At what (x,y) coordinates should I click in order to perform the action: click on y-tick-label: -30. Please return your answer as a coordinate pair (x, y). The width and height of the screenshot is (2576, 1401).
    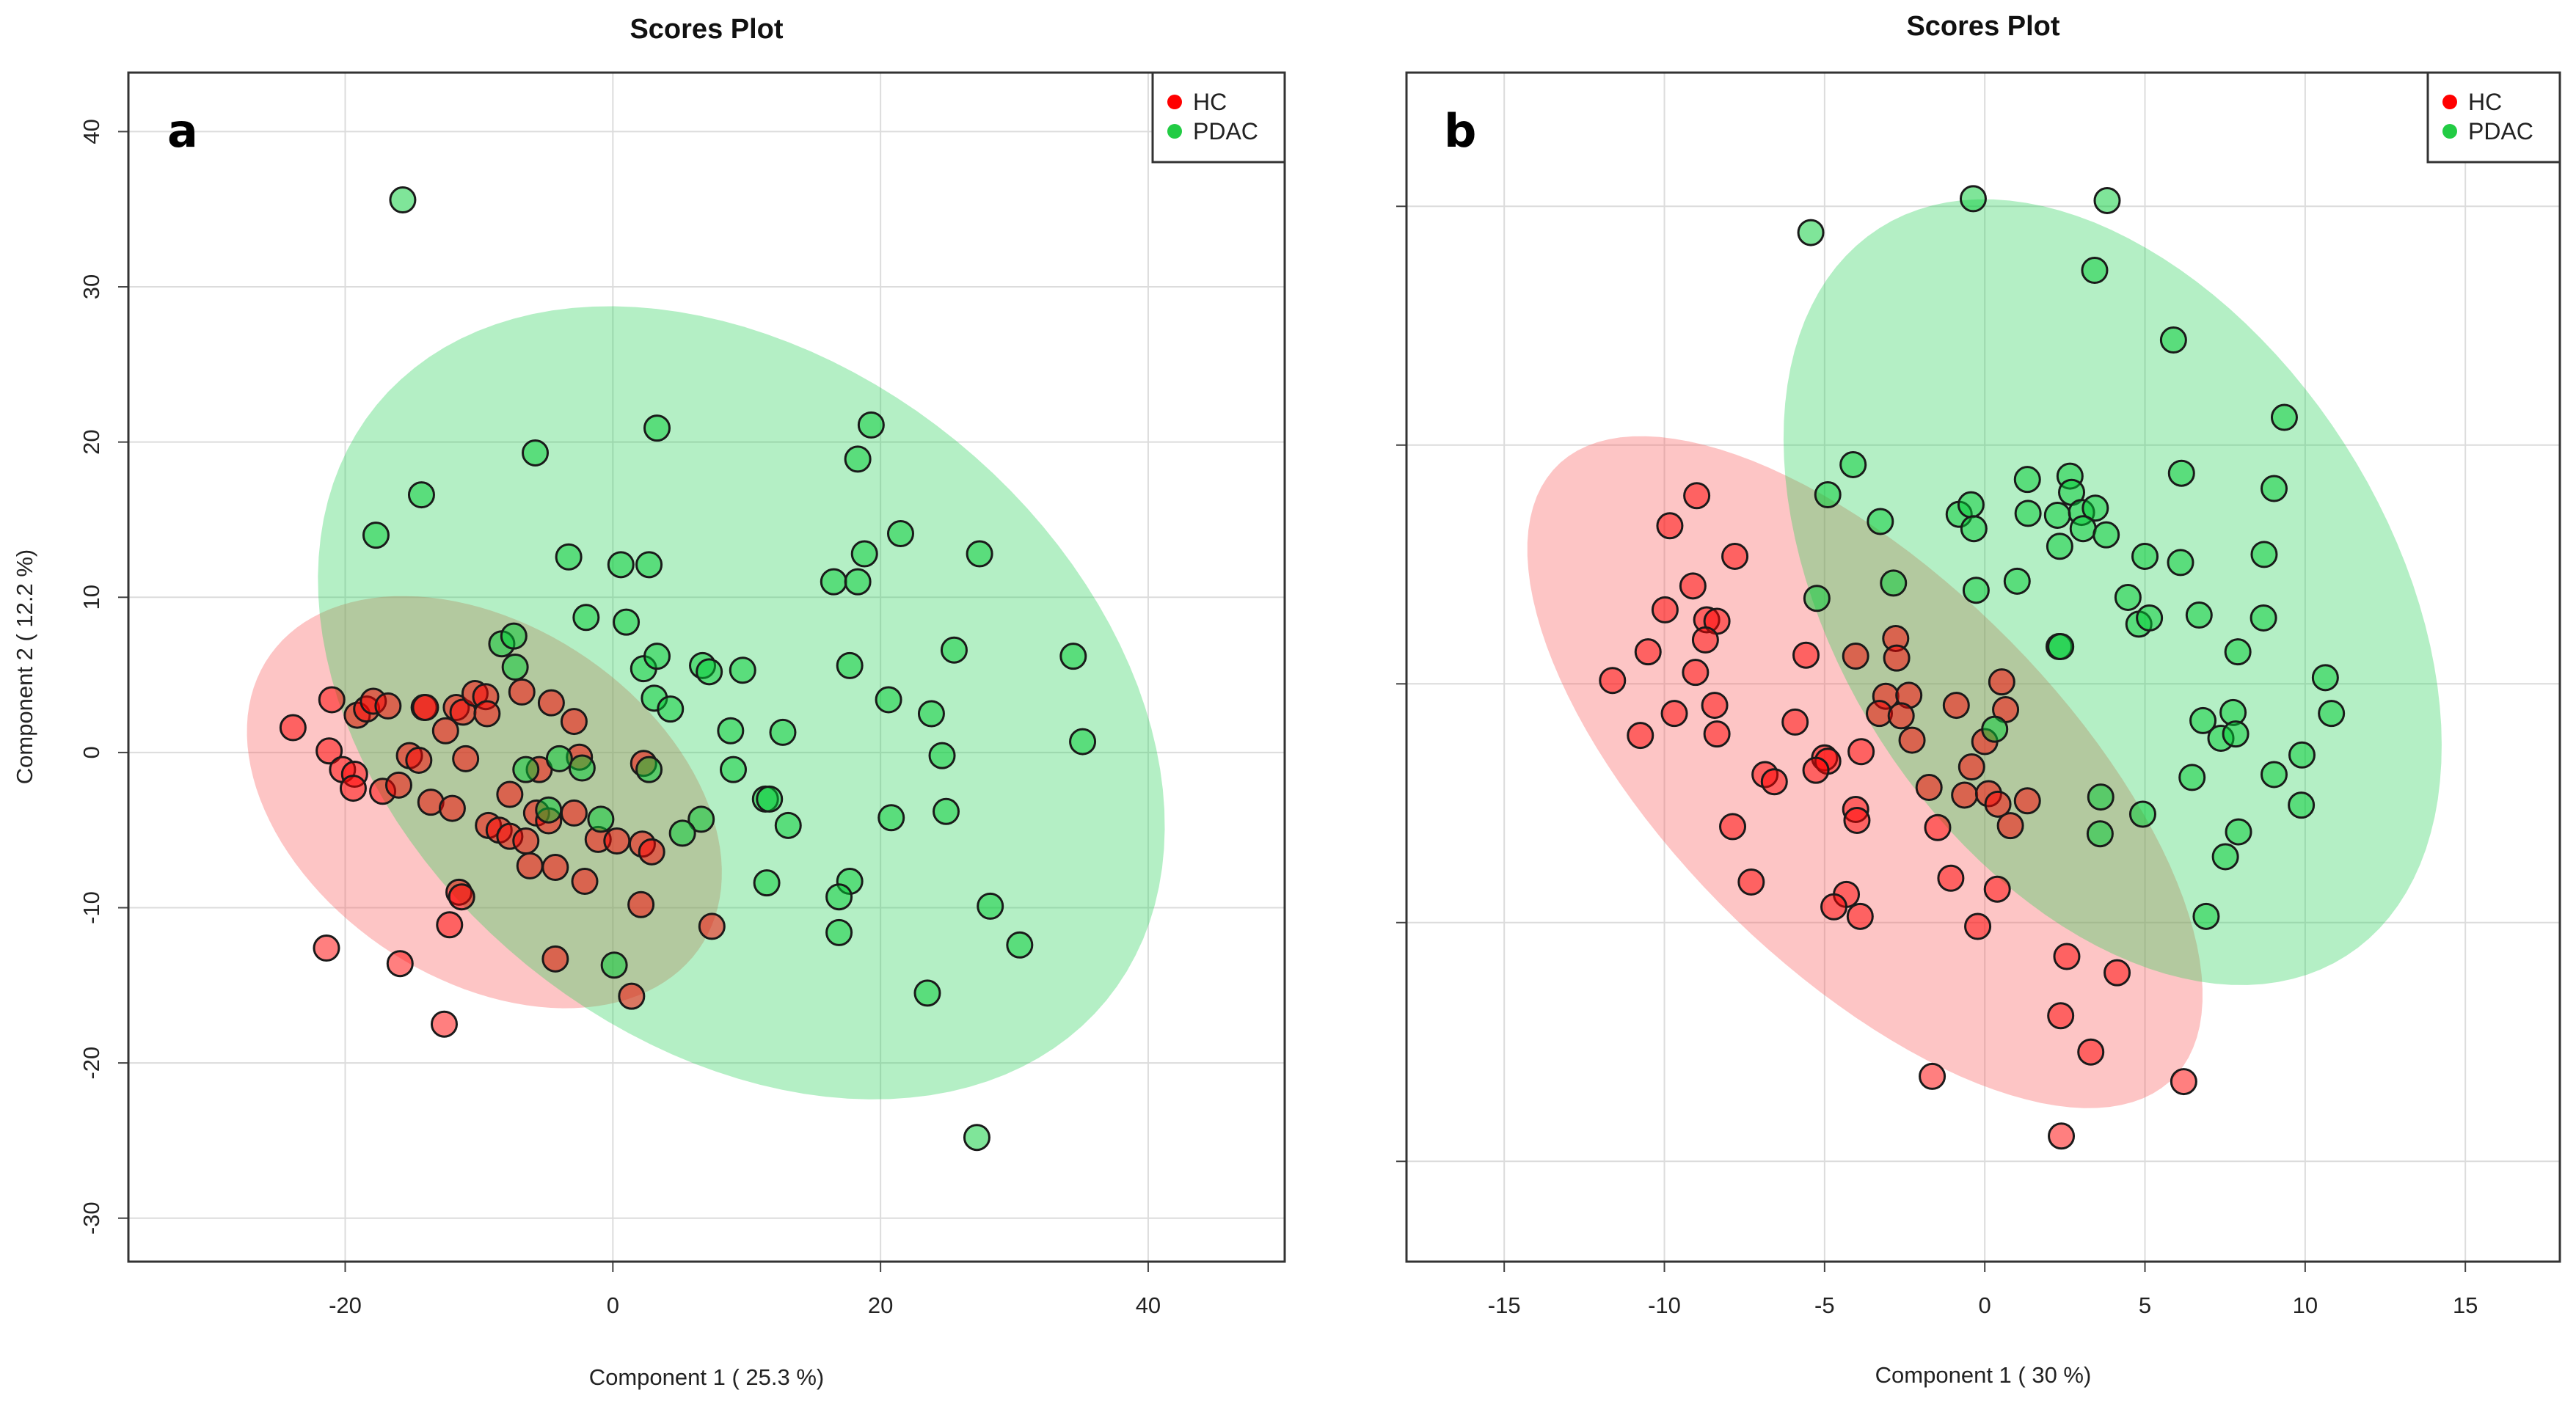
    Looking at the image, I should click on (92, 1217).